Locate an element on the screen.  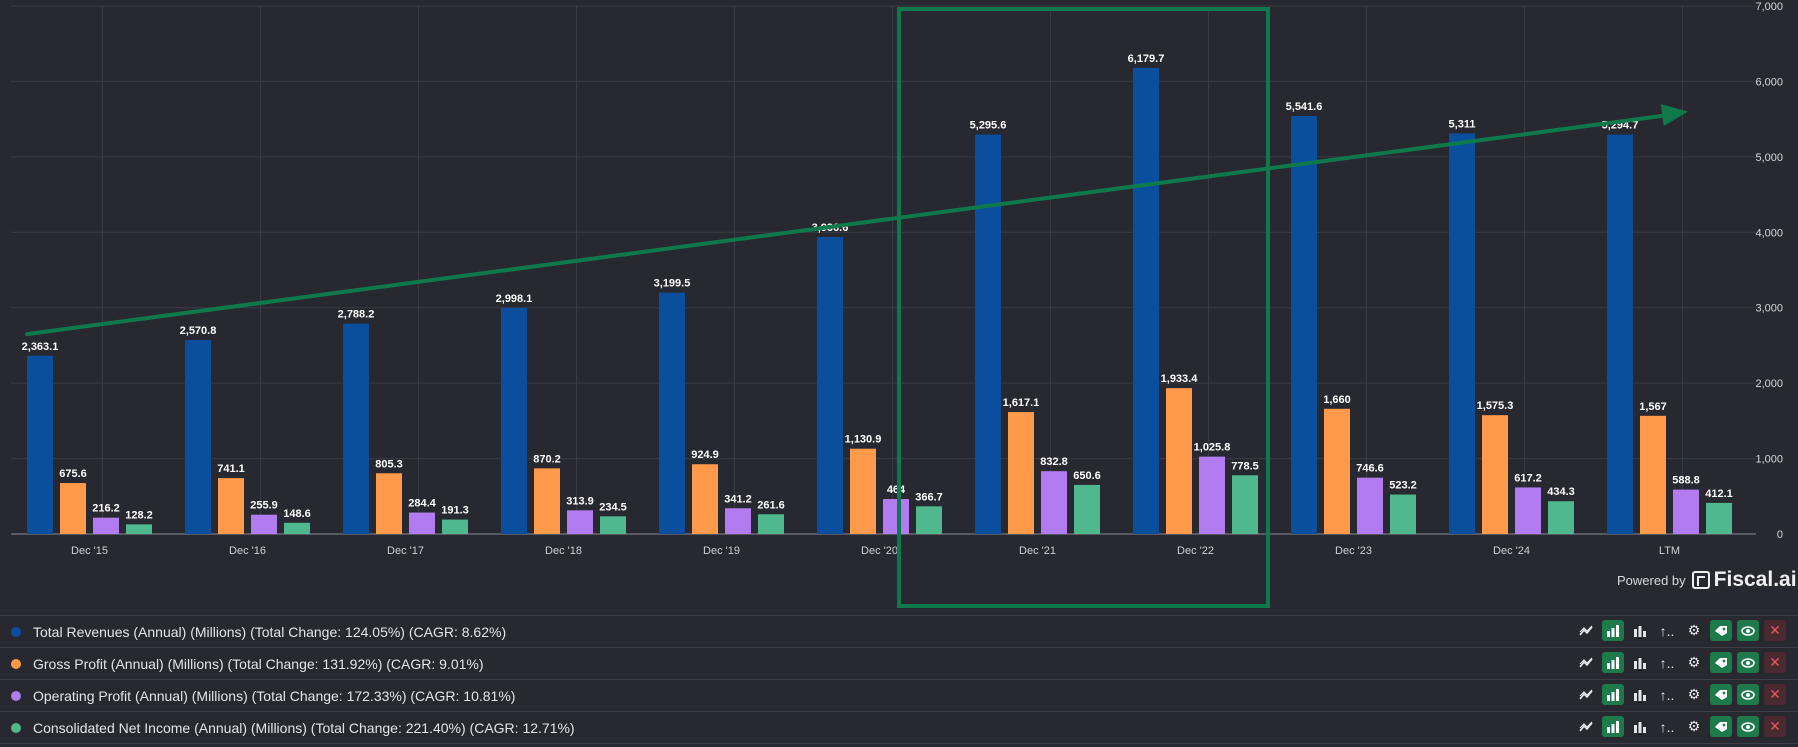
data-label: 1,617.1 is located at coordinates (1021, 403).